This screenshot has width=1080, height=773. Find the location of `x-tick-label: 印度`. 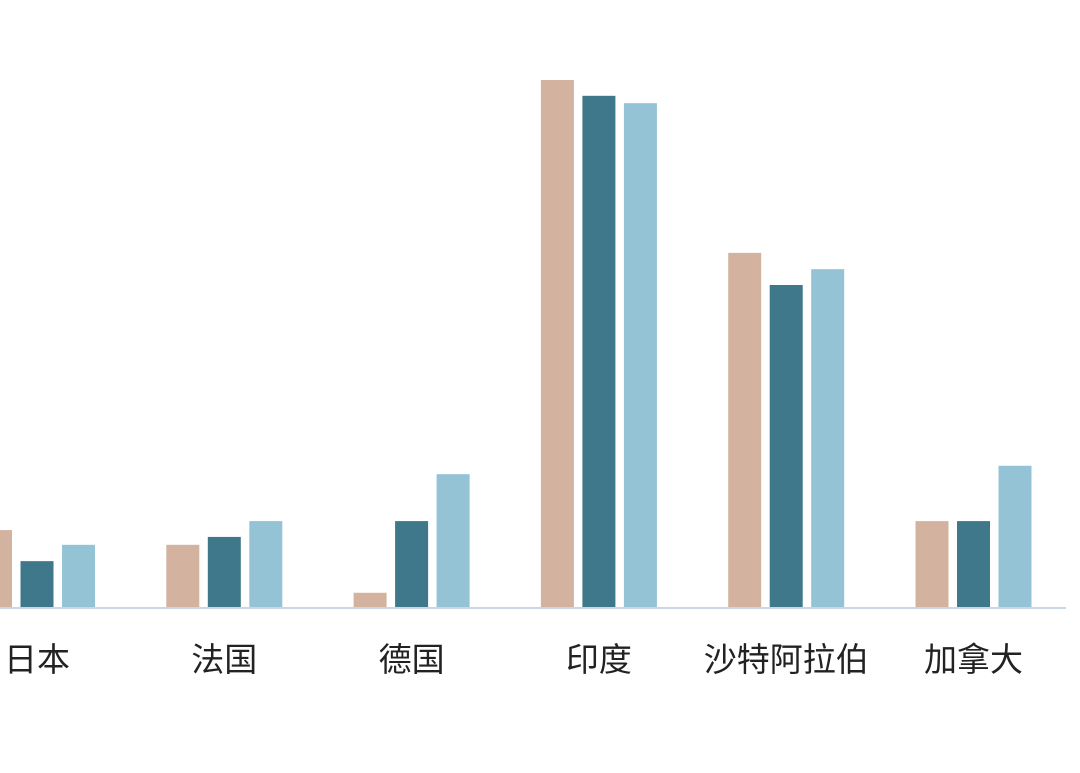

x-tick-label: 印度 is located at coordinates (599, 659).